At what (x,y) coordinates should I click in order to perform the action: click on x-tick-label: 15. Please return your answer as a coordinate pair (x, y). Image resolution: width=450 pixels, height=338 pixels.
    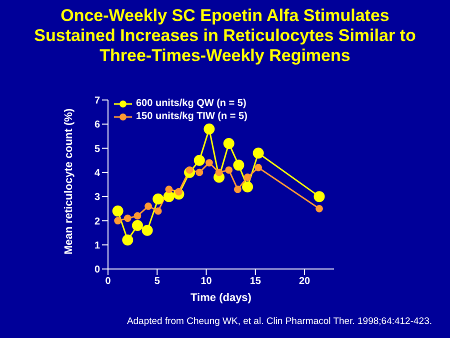
    Looking at the image, I should click on (256, 282).